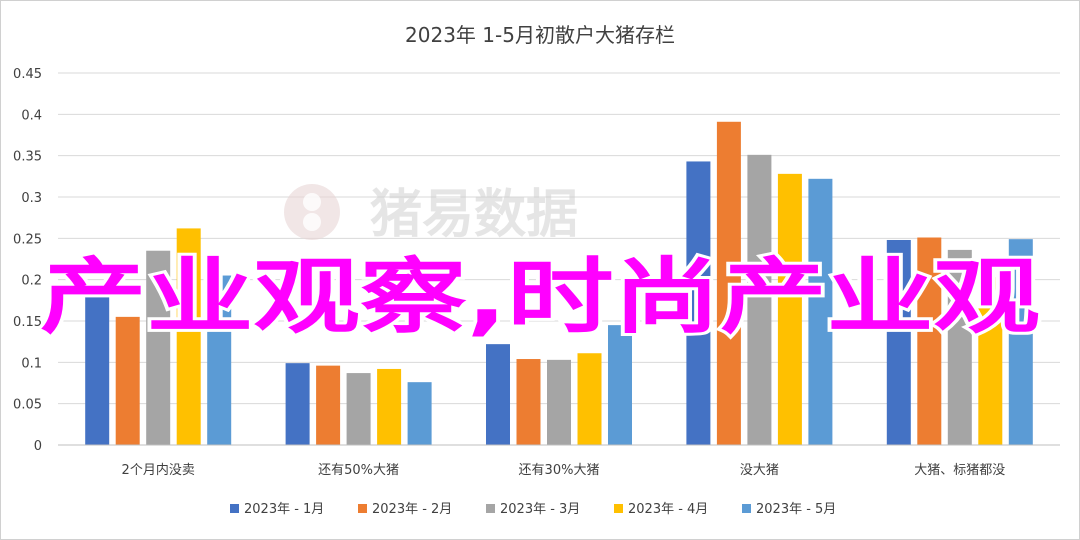  What do you see at coordinates (312, 212) in the screenshot?
I see `watermark-logo` at bounding box center [312, 212].